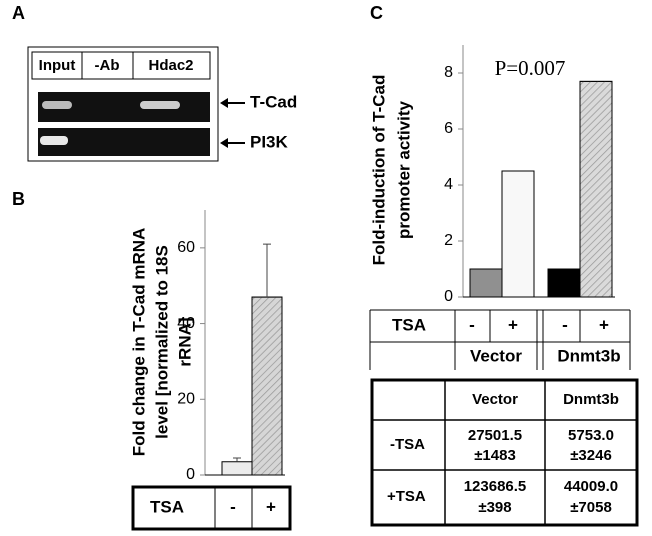  I want to click on y-axis-label: level [normalized to 18S, so click(161, 342).